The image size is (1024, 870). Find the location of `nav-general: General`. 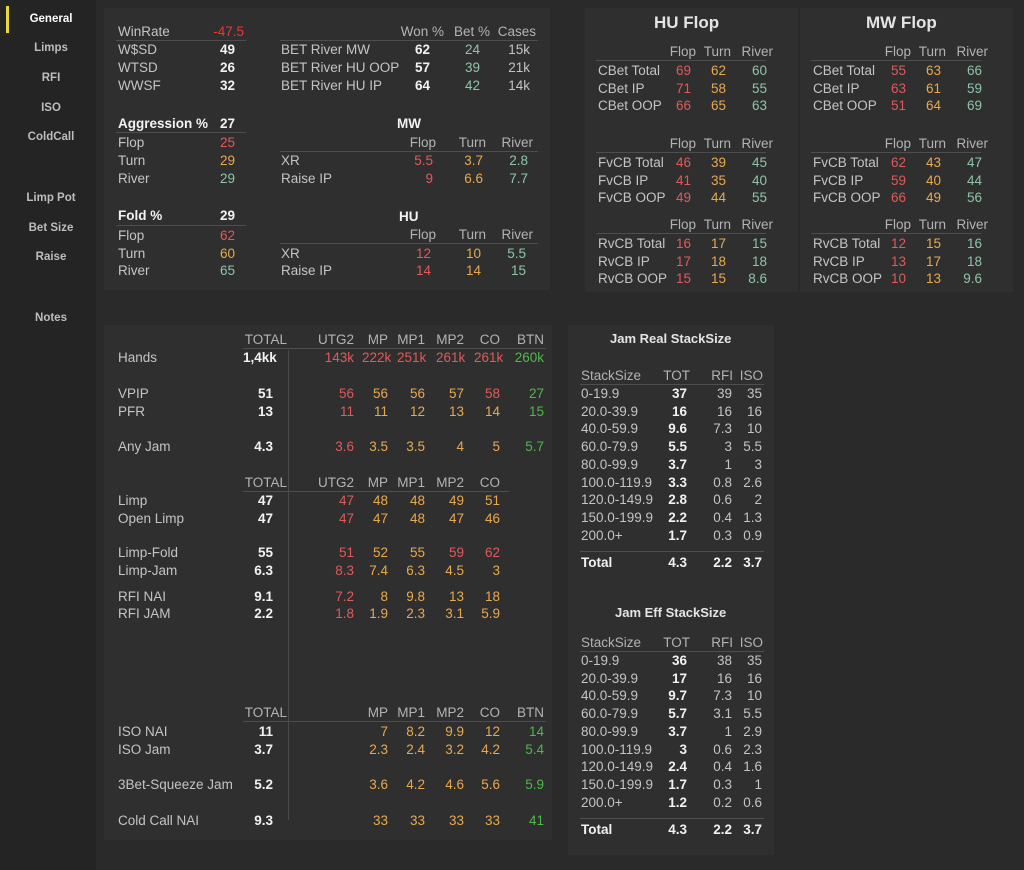

nav-general: General is located at coordinates (51, 19).